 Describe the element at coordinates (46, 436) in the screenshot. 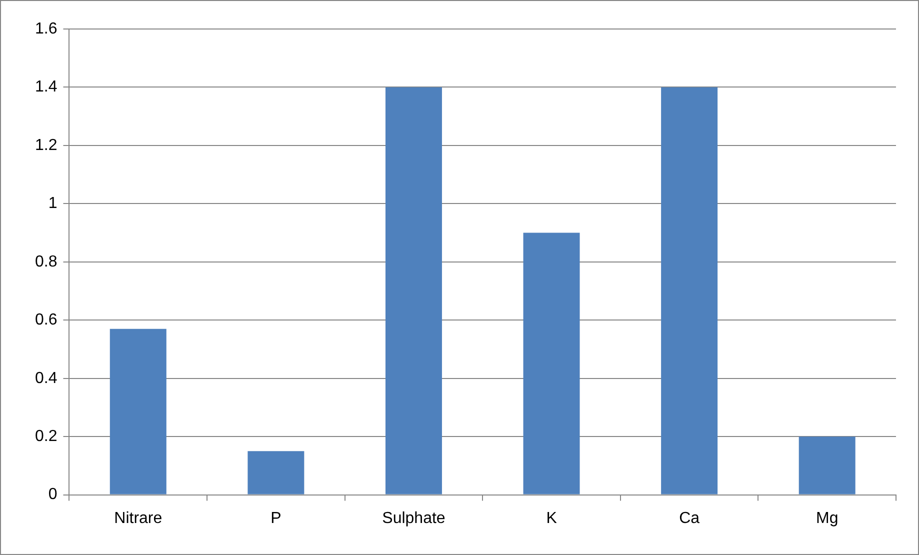

I see `y-tick-label: 0.2` at that location.